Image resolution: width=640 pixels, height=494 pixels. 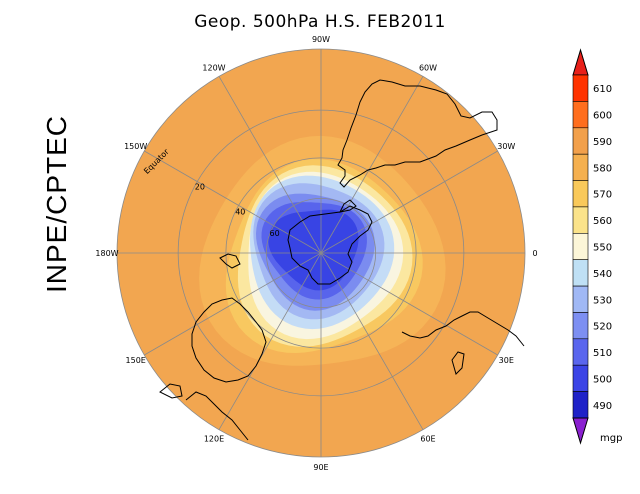 I want to click on longitude-label: 180W, so click(x=106, y=253).